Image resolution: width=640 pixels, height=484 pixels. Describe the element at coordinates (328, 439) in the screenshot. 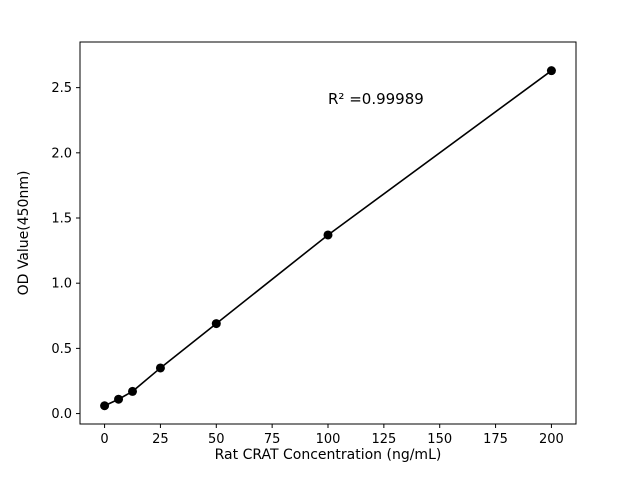

I see `x-tick-label: 100` at that location.